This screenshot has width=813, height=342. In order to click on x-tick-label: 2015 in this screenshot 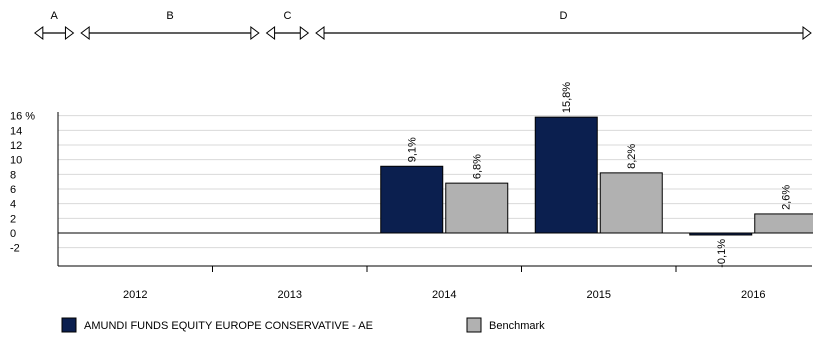, I will do `click(599, 295)`.